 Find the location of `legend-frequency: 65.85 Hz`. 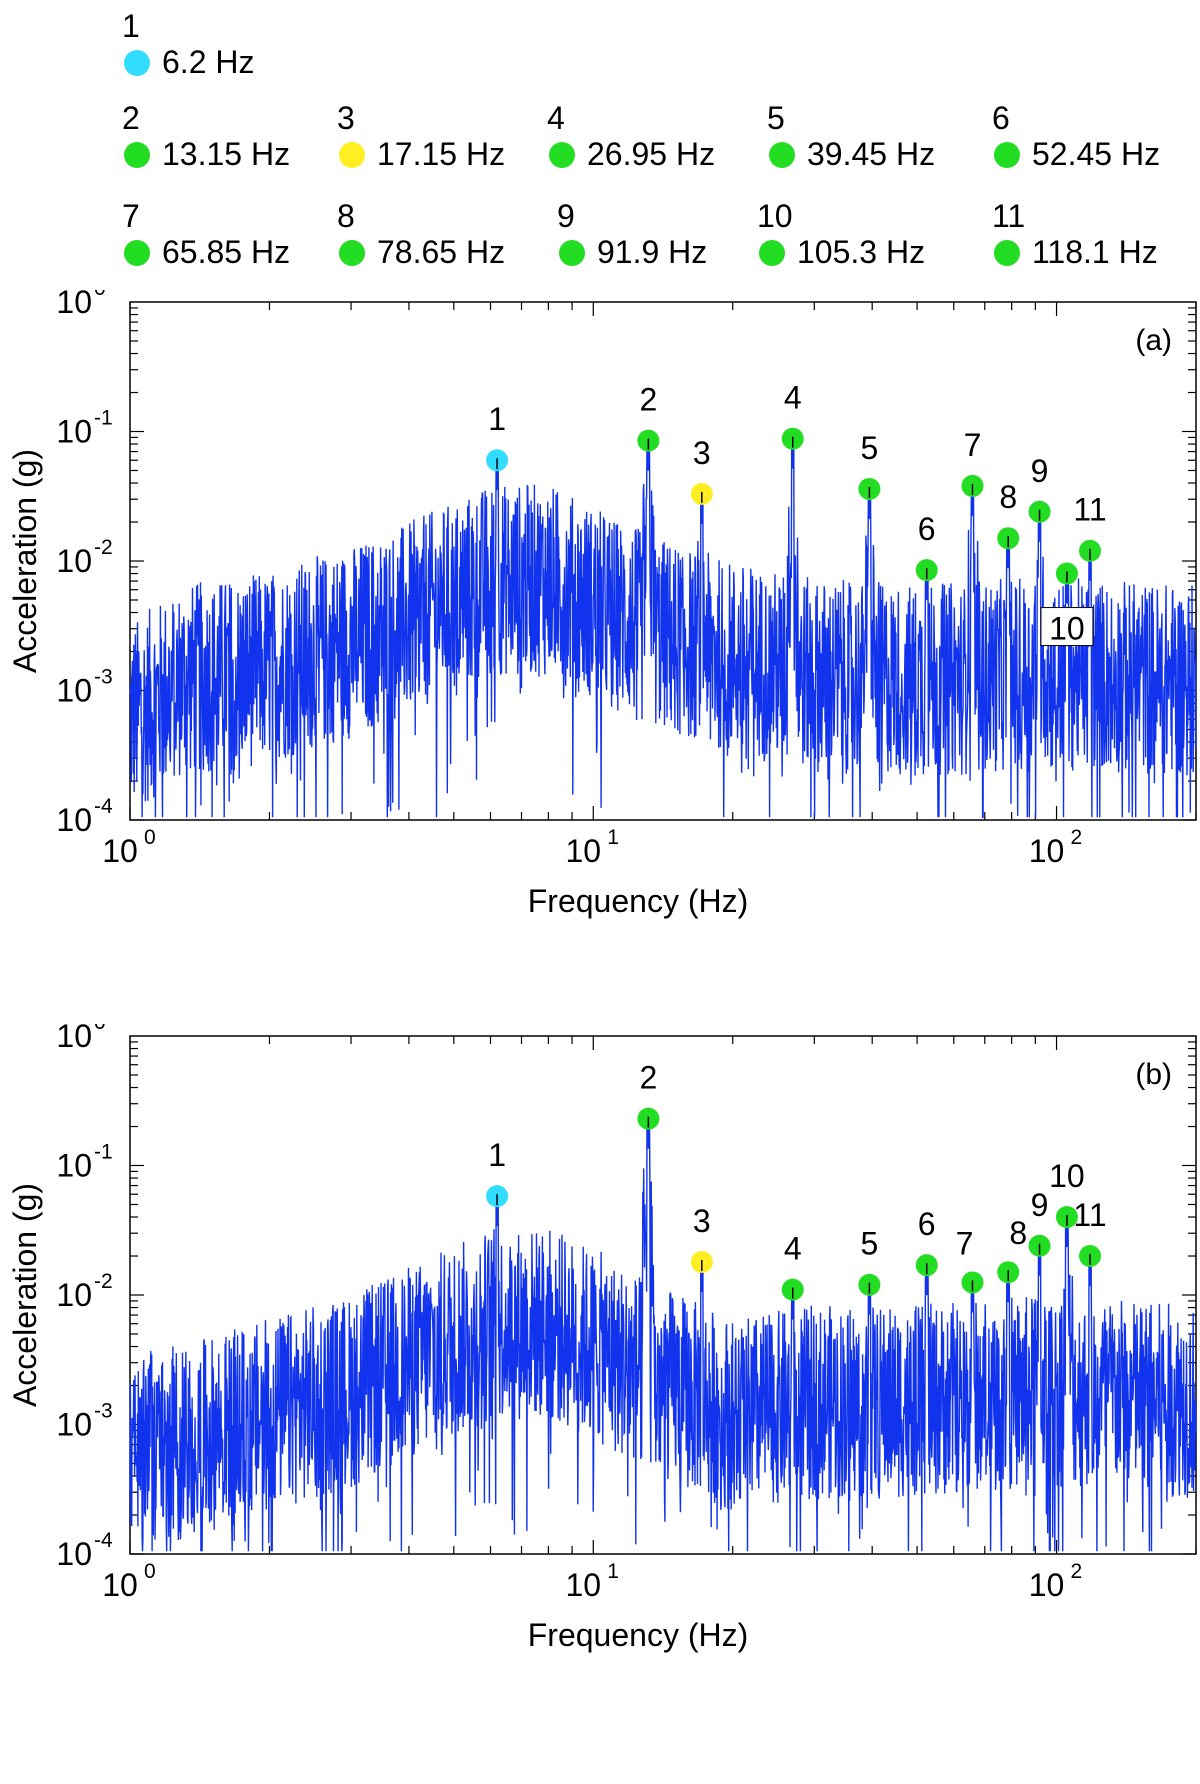

legend-frequency: 65.85 Hz is located at coordinates (226, 252).